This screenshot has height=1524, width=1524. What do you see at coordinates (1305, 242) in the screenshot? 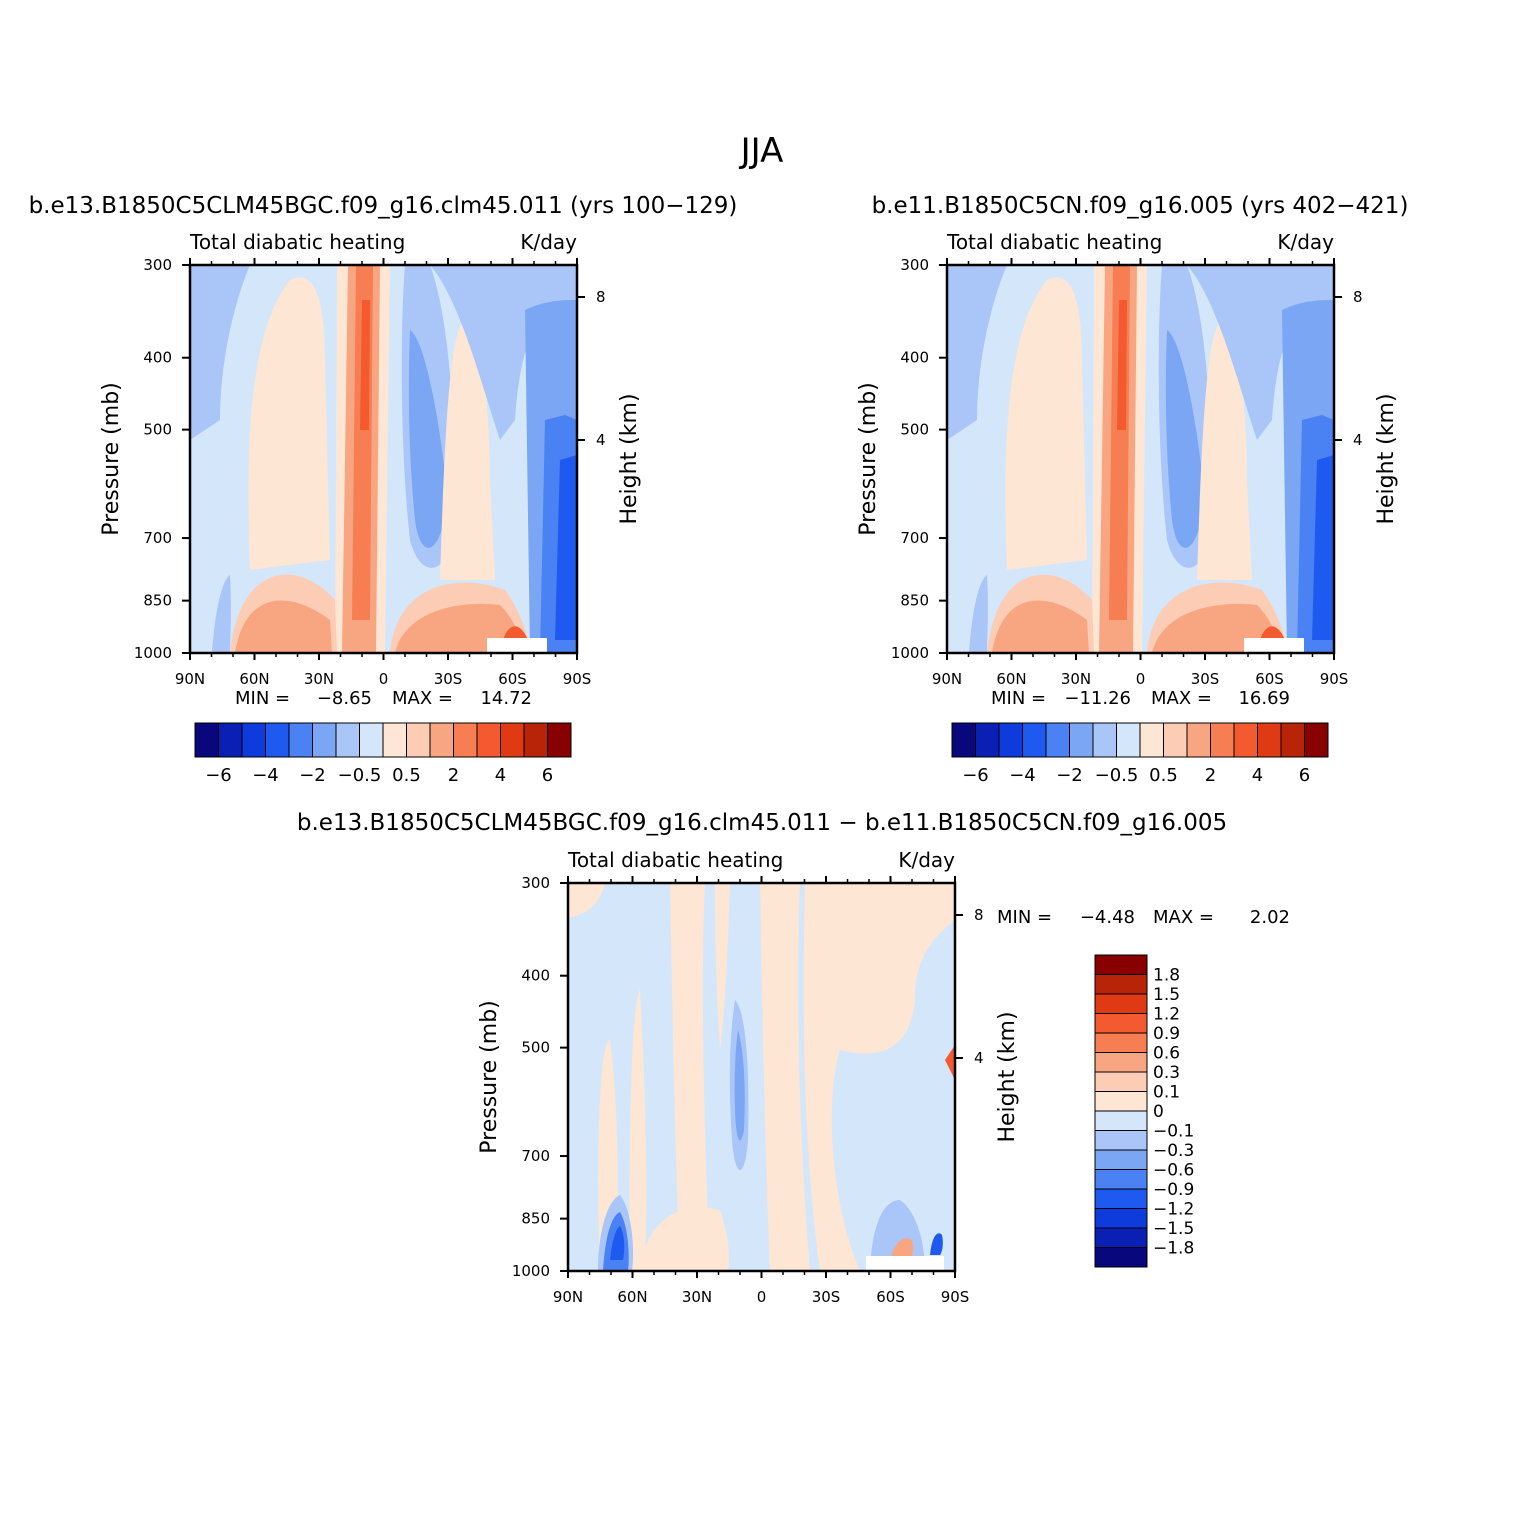
I see `panel-2-units: K/day` at bounding box center [1305, 242].